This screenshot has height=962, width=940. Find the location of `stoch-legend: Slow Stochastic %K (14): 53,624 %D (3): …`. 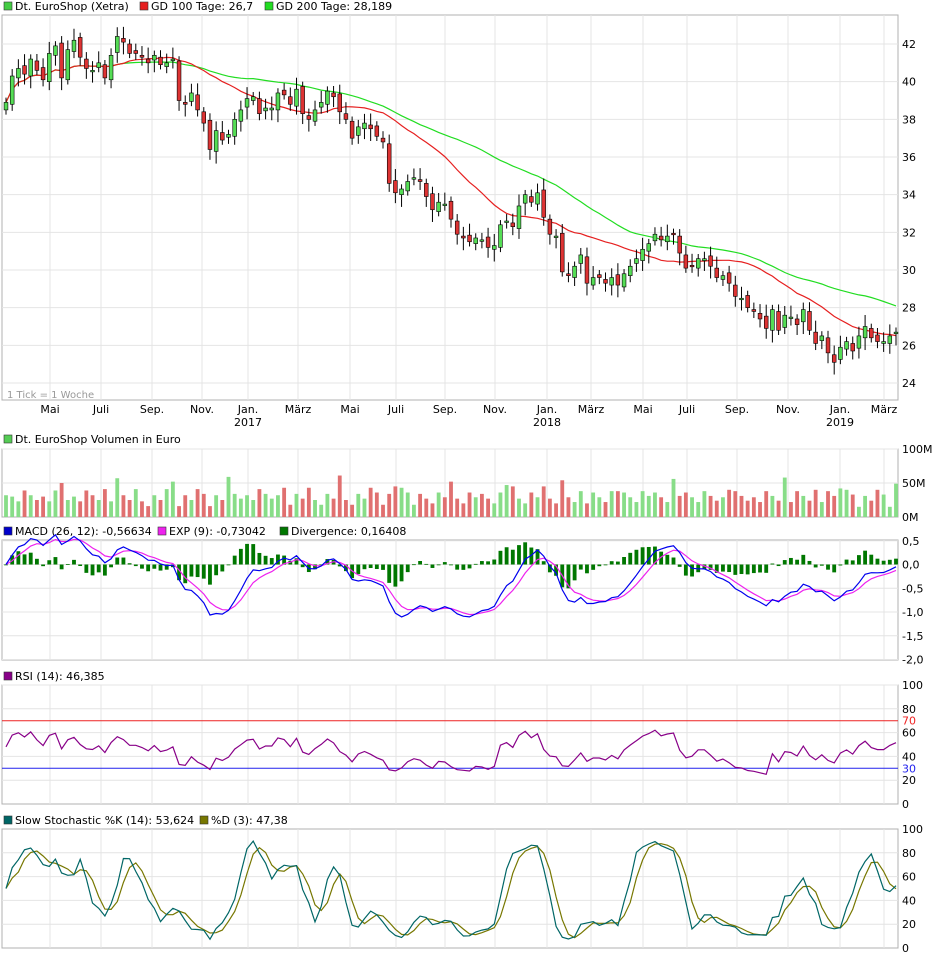

stoch-legend: Slow Stochastic %K (14): 53,624 %D (3): … is located at coordinates (145, 820).